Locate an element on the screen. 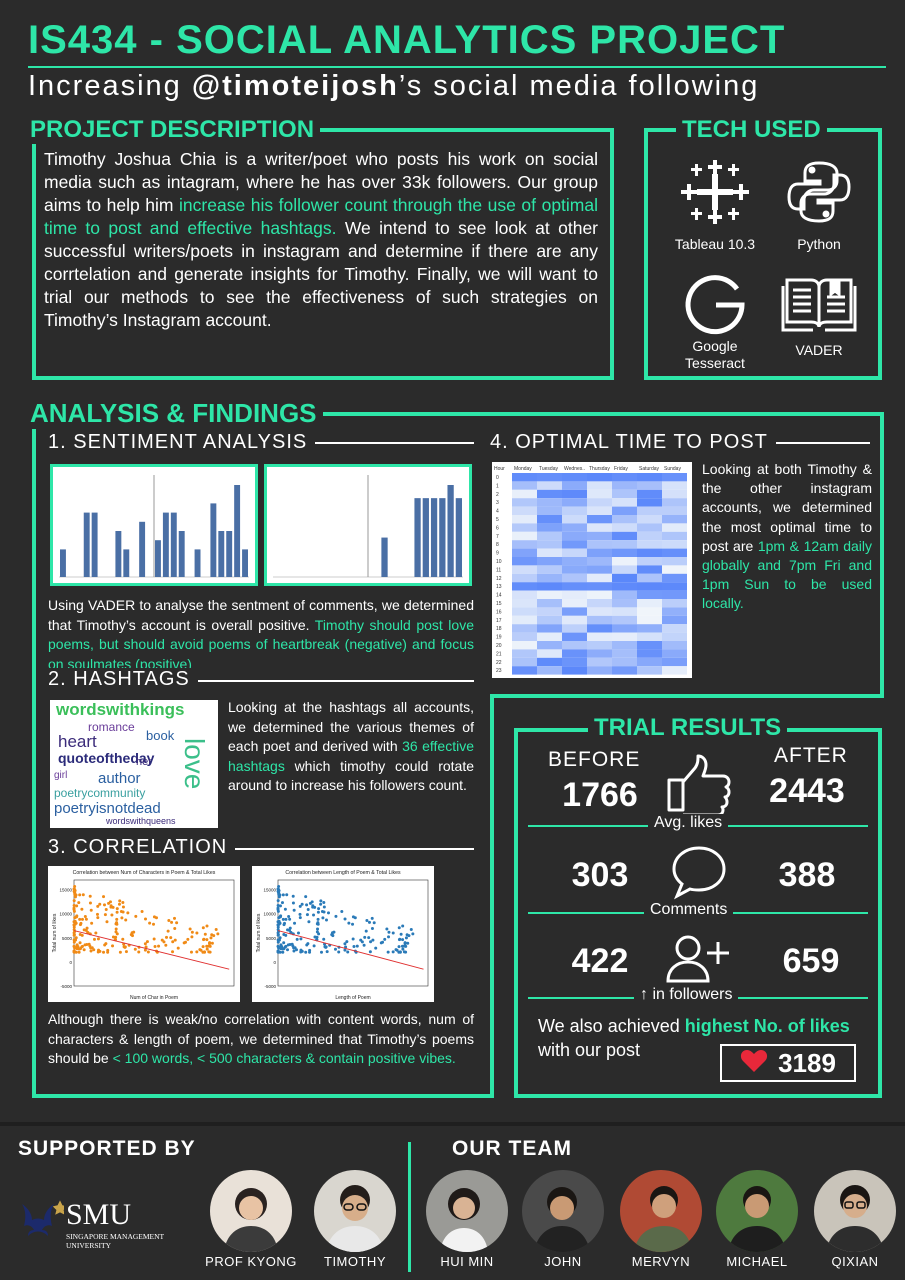  python-icon is located at coordinates (819, 192).